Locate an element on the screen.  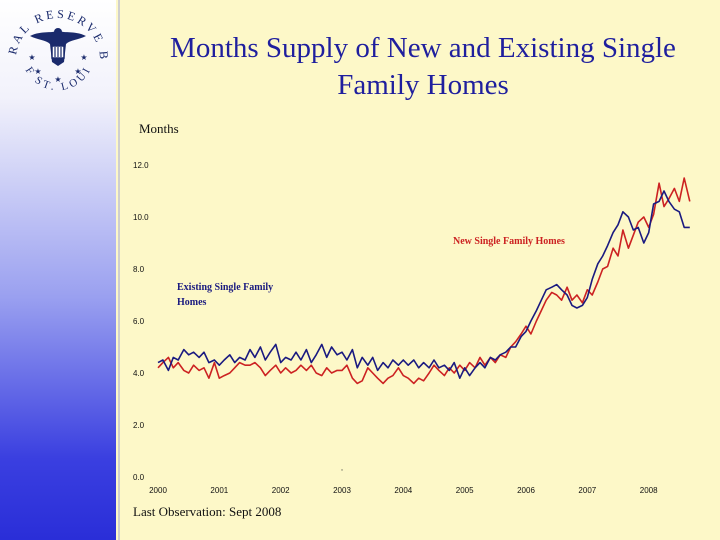
y-tick-label: 10.0 is located at coordinates (141, 217).